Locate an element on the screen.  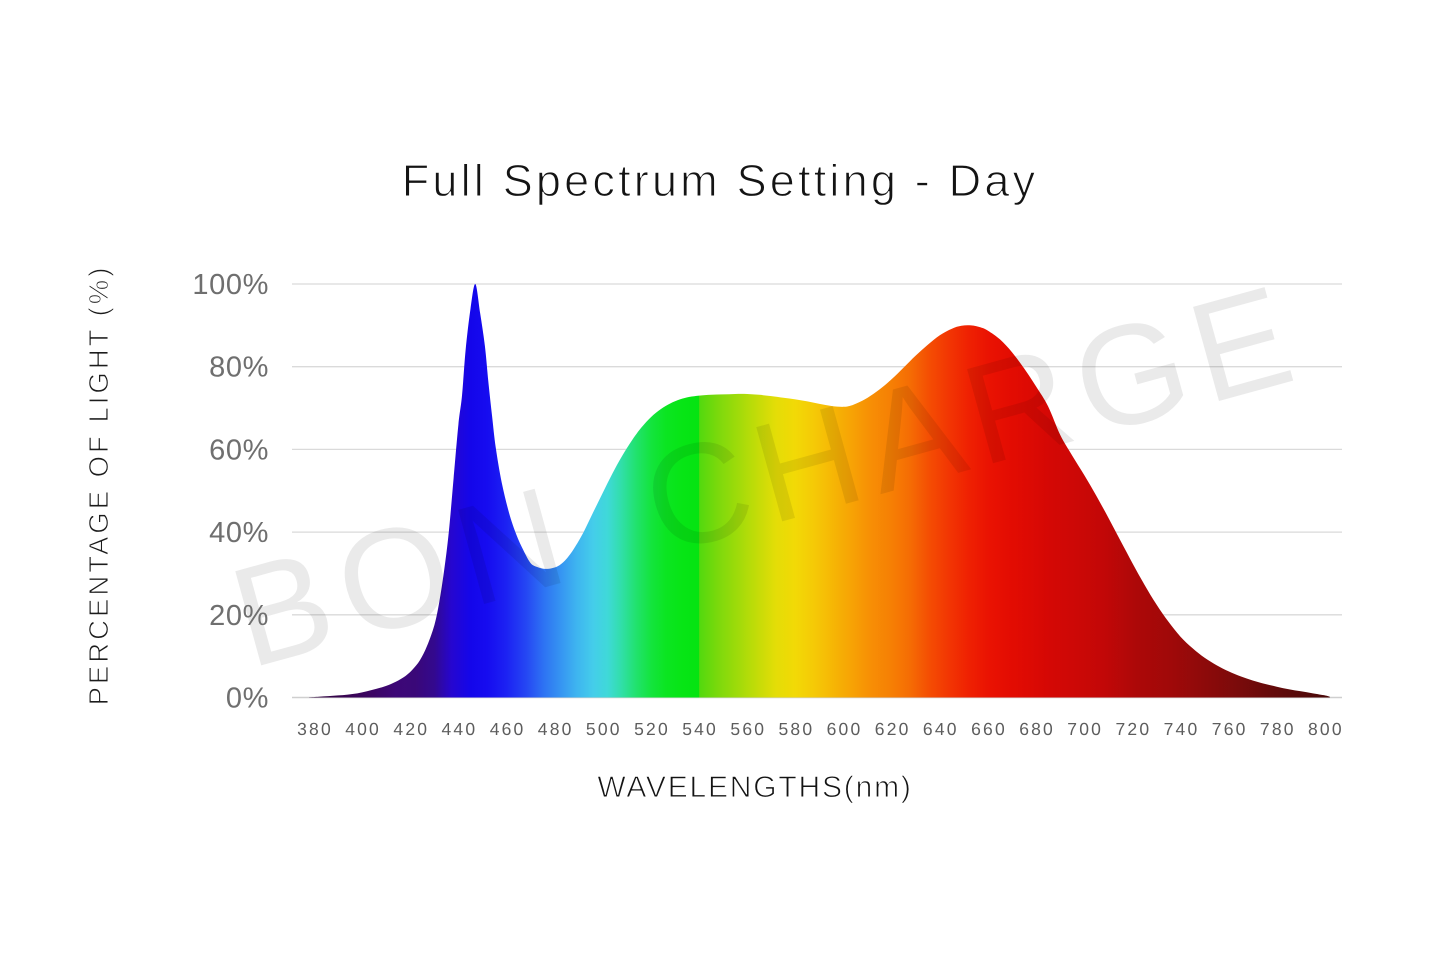
svg-text: 640 is located at coordinates (941, 729).